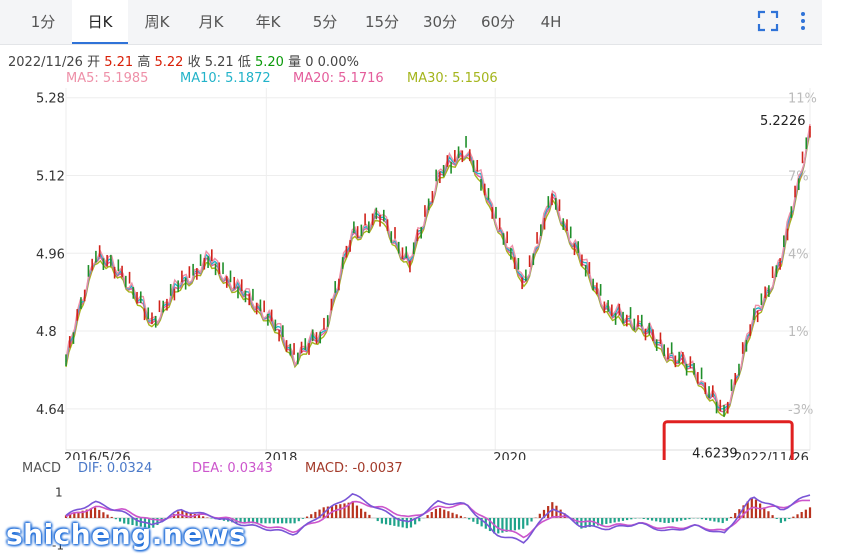  I want to click on high-label: 高, so click(144, 62).